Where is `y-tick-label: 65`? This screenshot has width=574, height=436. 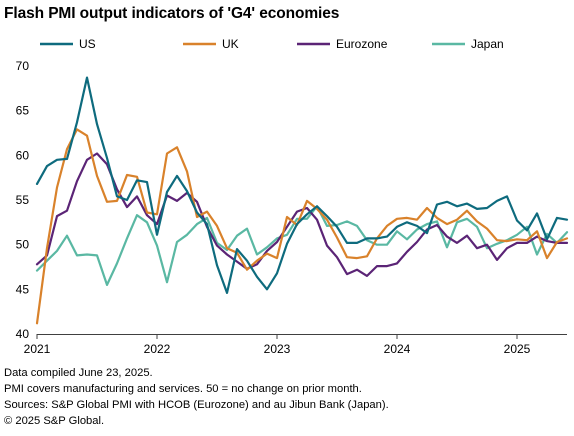 y-tick-label: 65 is located at coordinates (23, 111).